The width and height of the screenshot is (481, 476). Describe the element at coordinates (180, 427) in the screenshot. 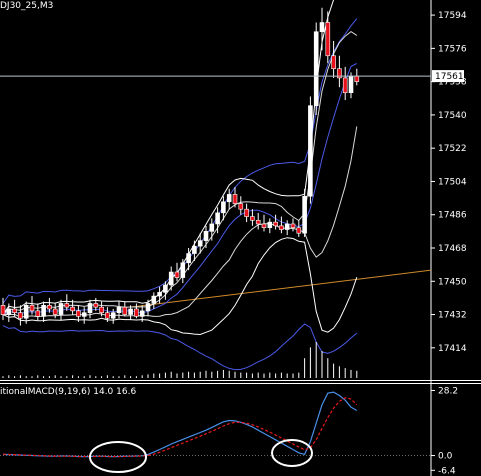

I see `signal-line` at that location.